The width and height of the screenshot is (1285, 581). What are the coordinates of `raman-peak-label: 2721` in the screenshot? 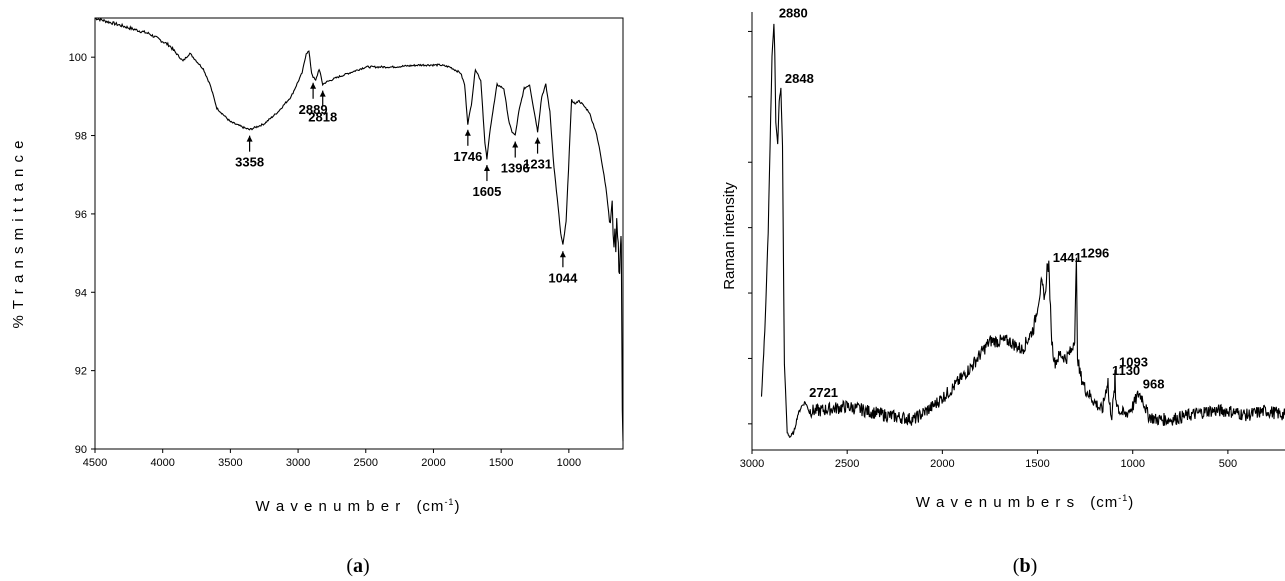 It's located at (823, 392).